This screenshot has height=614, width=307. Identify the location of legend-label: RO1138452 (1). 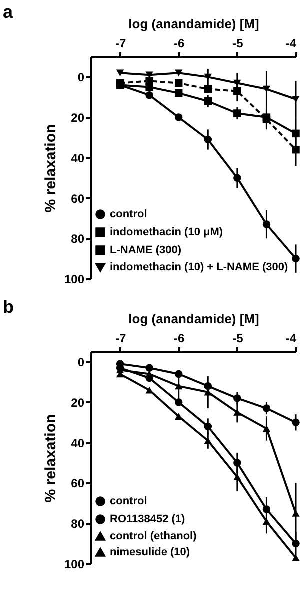
(148, 520).